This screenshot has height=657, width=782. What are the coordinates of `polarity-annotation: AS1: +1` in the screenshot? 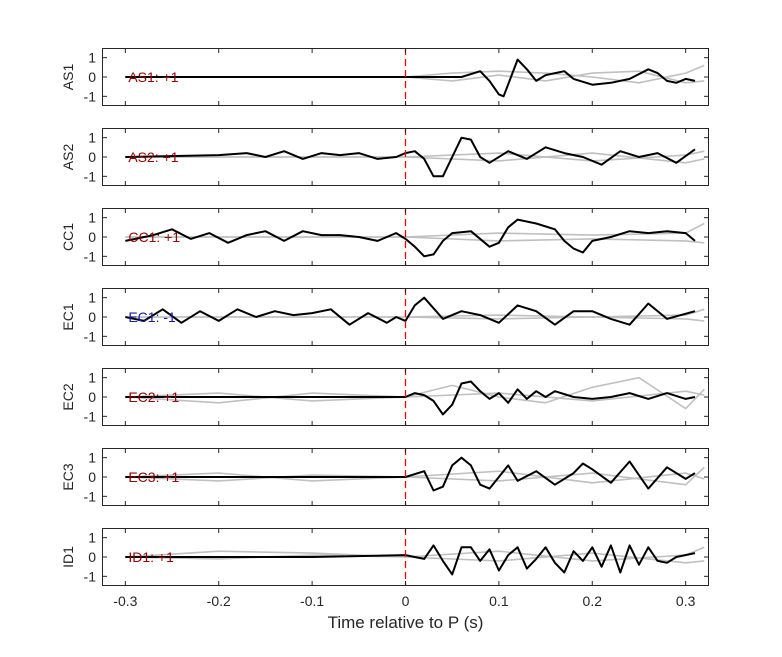 It's located at (153, 77).